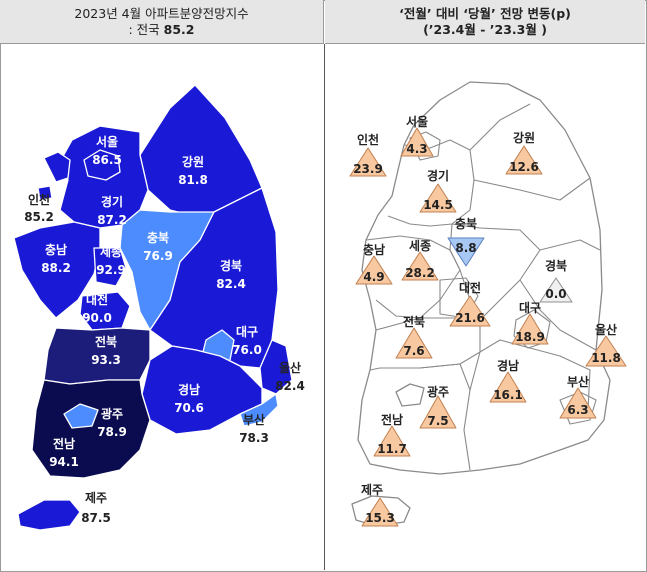  What do you see at coordinates (106, 360) in the screenshot?
I see `left-label-jeonbuk-value: 93.3` at bounding box center [106, 360].